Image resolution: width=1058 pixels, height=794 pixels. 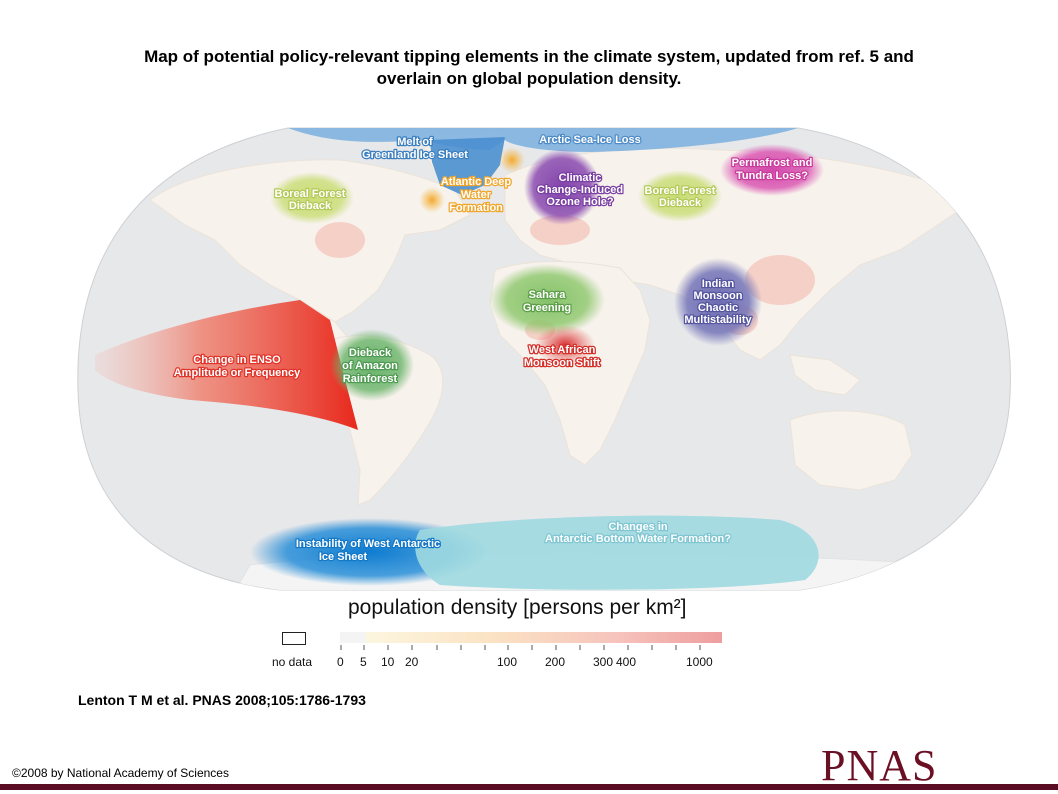 What do you see at coordinates (237, 360) in the screenshot?
I see `label-enso-1: Change in ENSO` at bounding box center [237, 360].